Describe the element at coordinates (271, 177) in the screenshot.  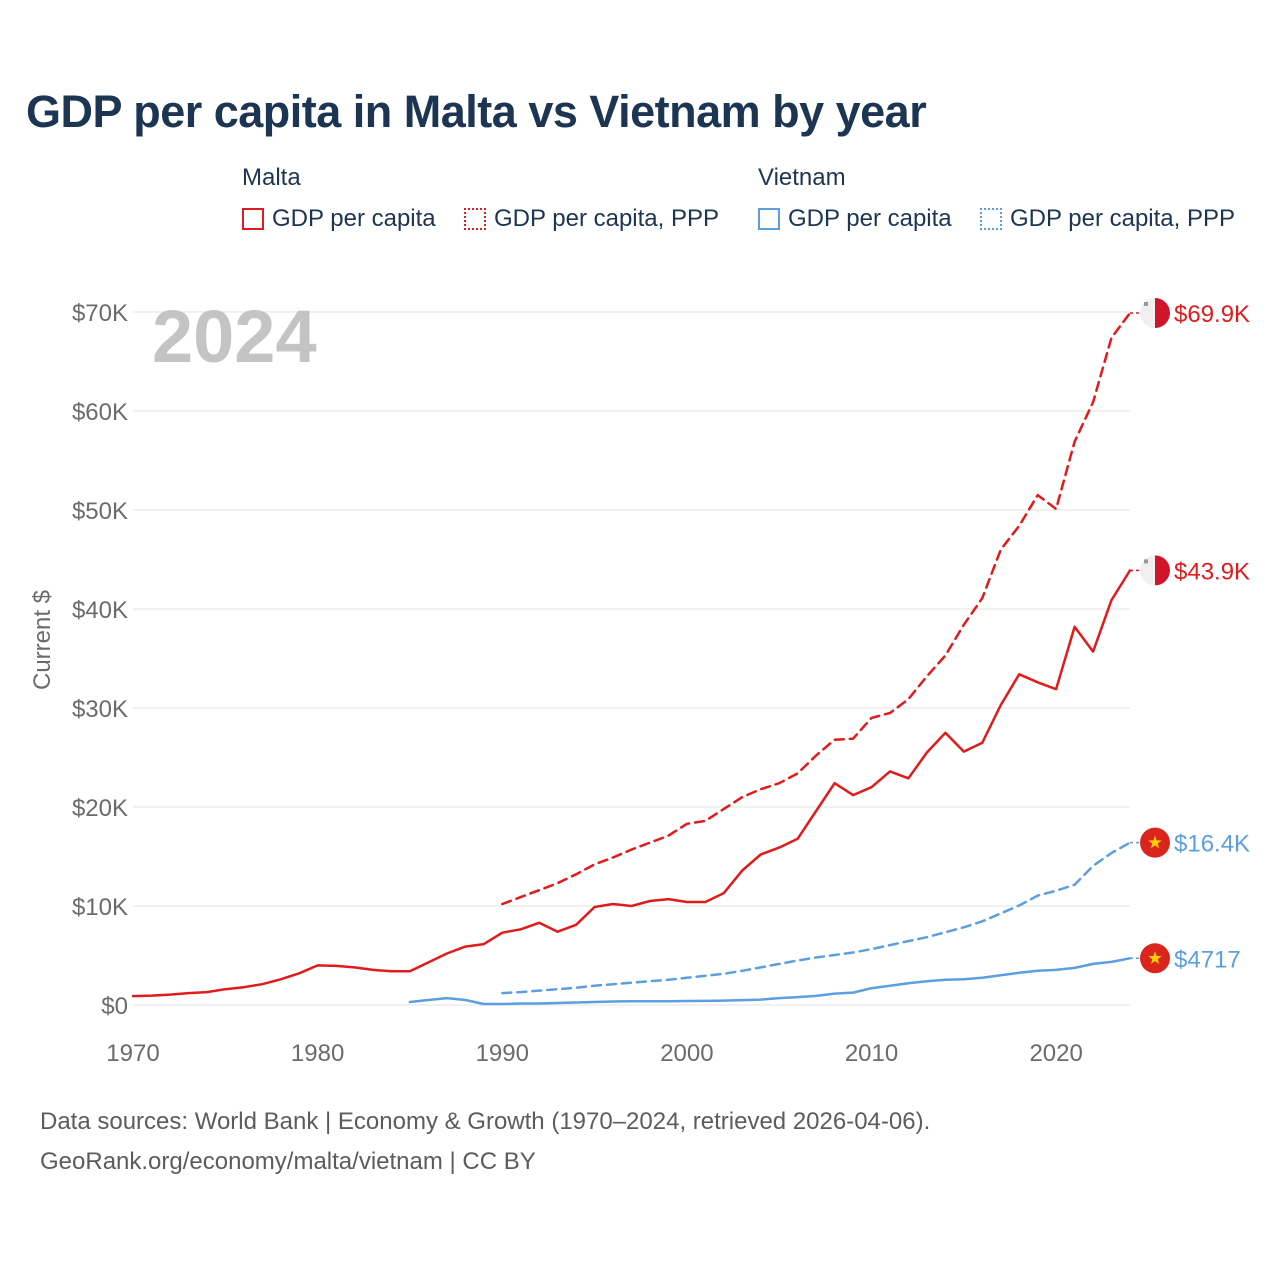
I see `legend-group-malta: Malta` at that location.